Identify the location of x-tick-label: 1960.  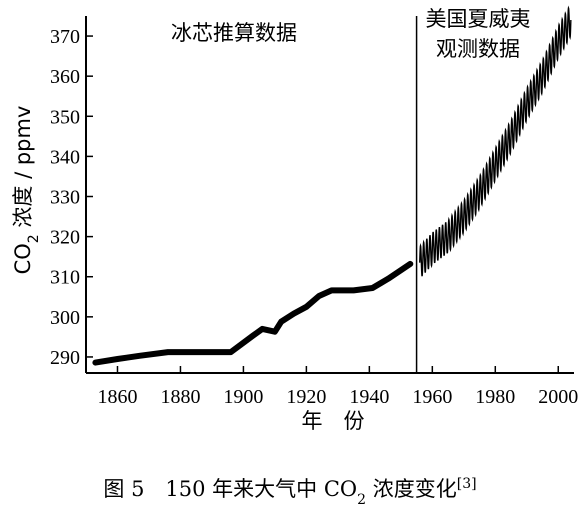
(432, 397).